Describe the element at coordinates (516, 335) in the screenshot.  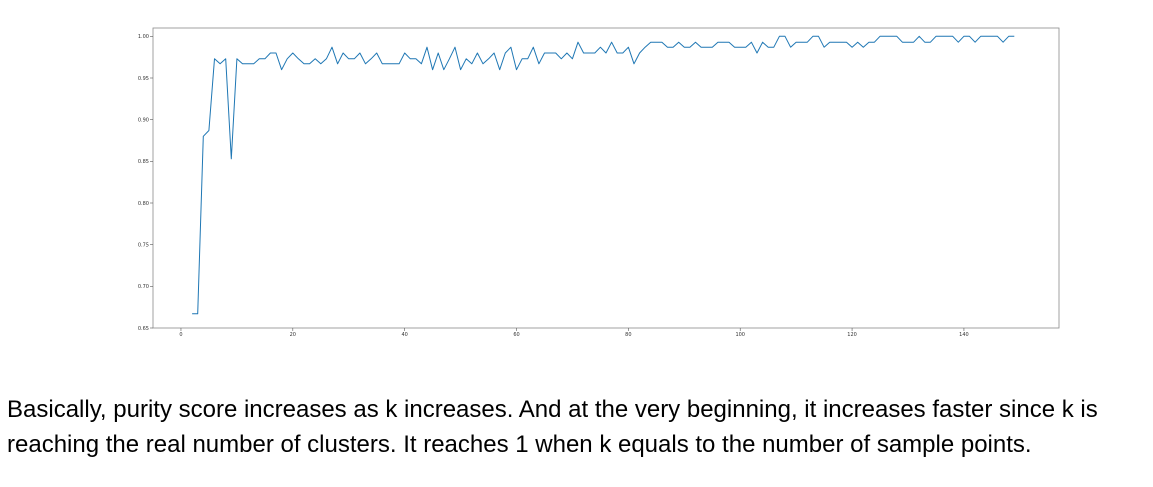
I see `x-tick-label: 60` at that location.